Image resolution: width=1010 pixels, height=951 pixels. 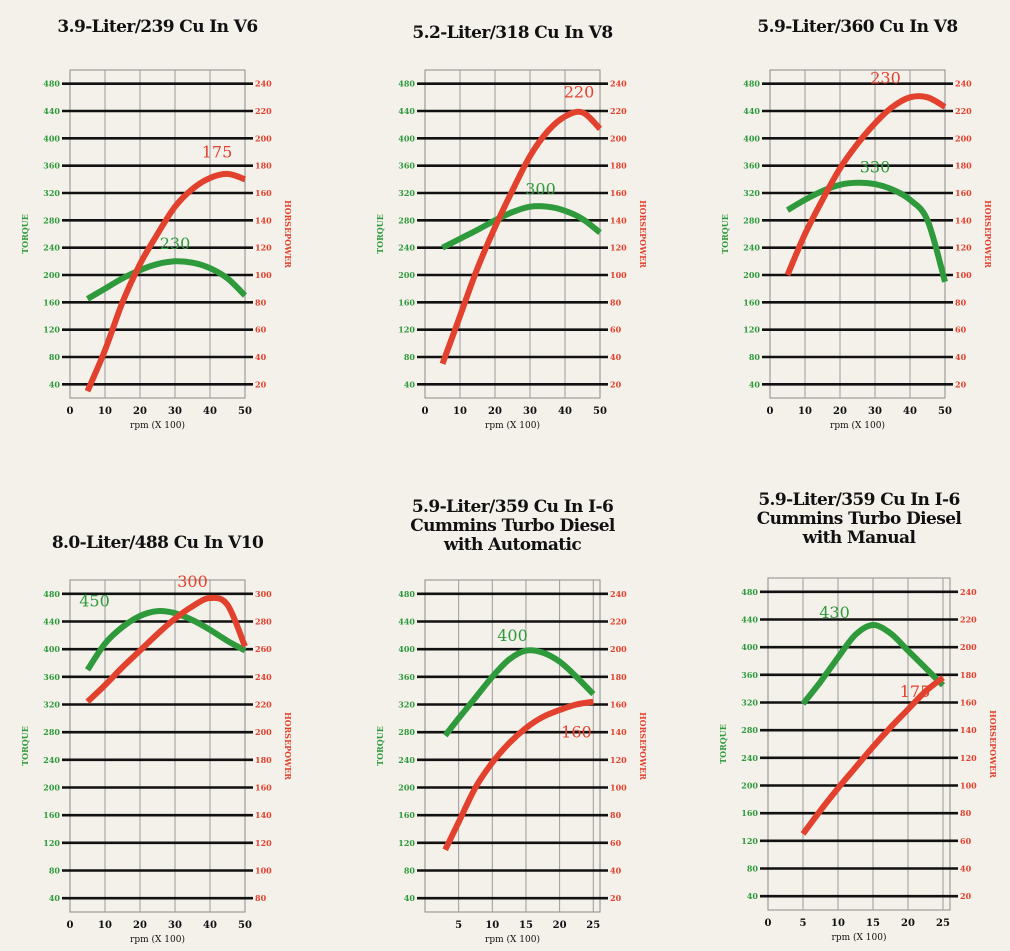 What do you see at coordinates (263, 193) in the screenshot?
I see `horsepower-tick-label: 160` at bounding box center [263, 193].